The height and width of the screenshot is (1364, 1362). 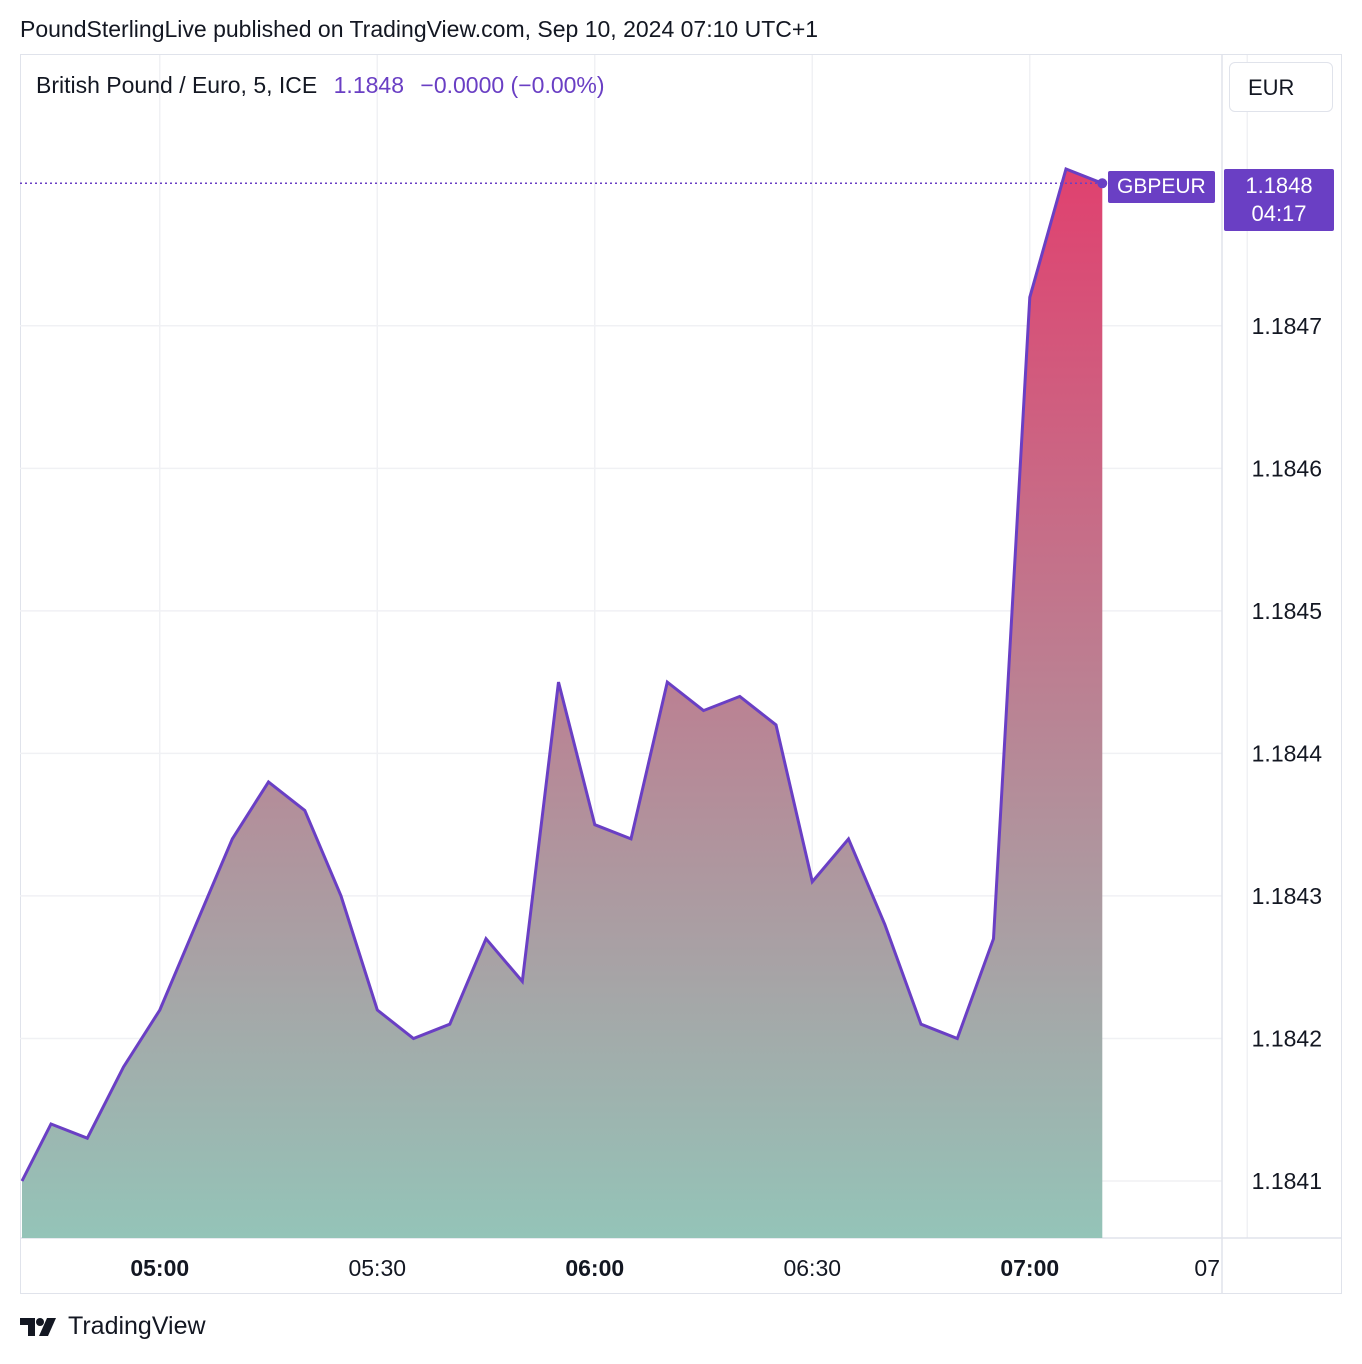 What do you see at coordinates (1279, 213) in the screenshot?
I see `bar-countdown: 04:17` at bounding box center [1279, 213].